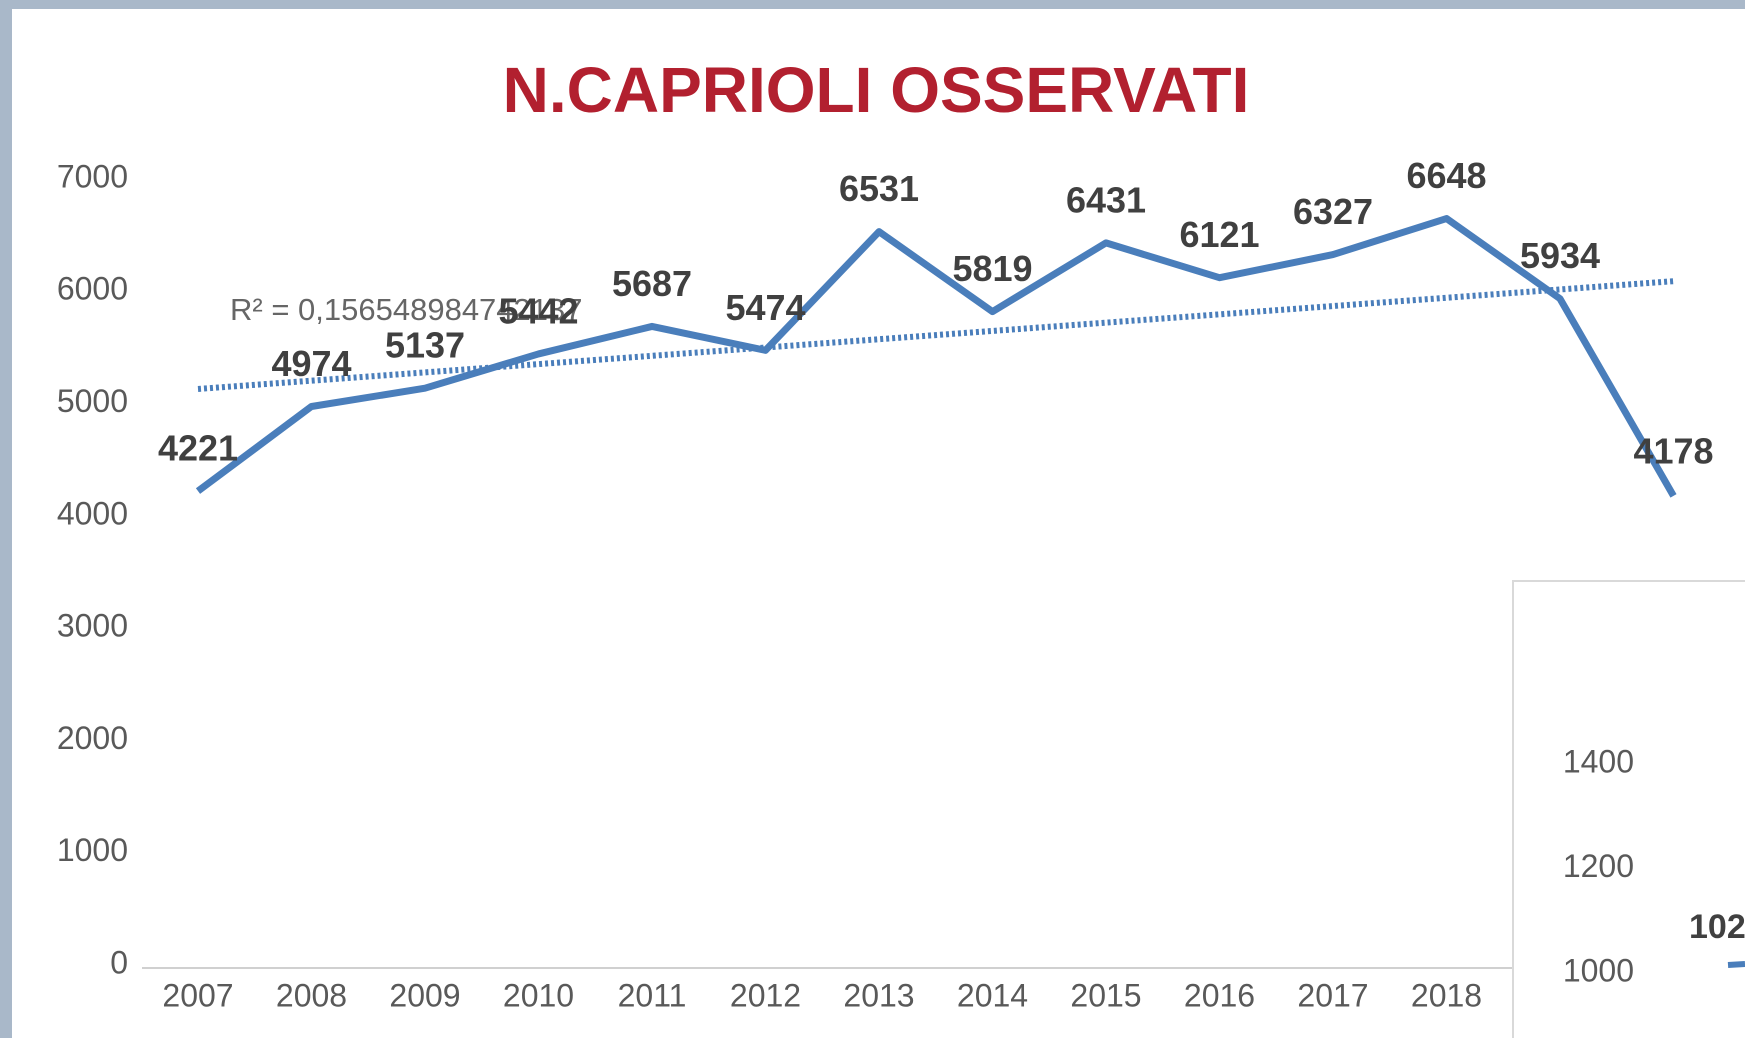 The image size is (1745, 1038). I want to click on x-tick-label: 2015, so click(1105, 995).